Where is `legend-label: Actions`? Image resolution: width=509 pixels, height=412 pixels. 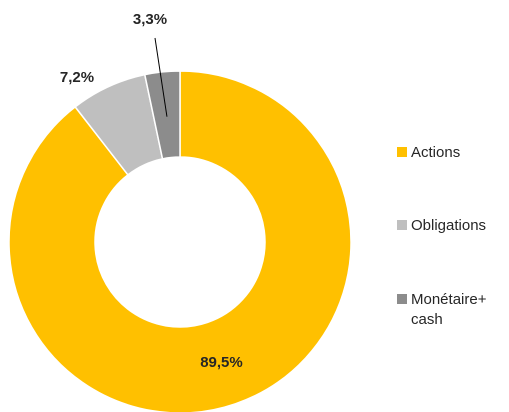 legend-label: Actions is located at coordinates (436, 152).